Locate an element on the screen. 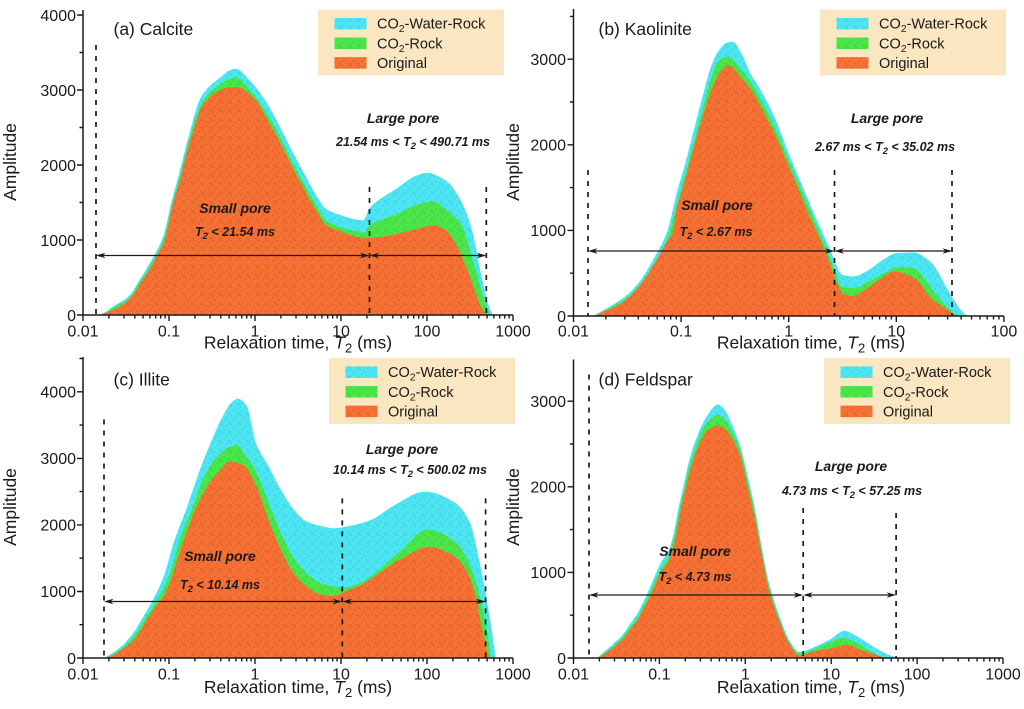  svg-text: (d) Feldspar is located at coordinates (646, 380).